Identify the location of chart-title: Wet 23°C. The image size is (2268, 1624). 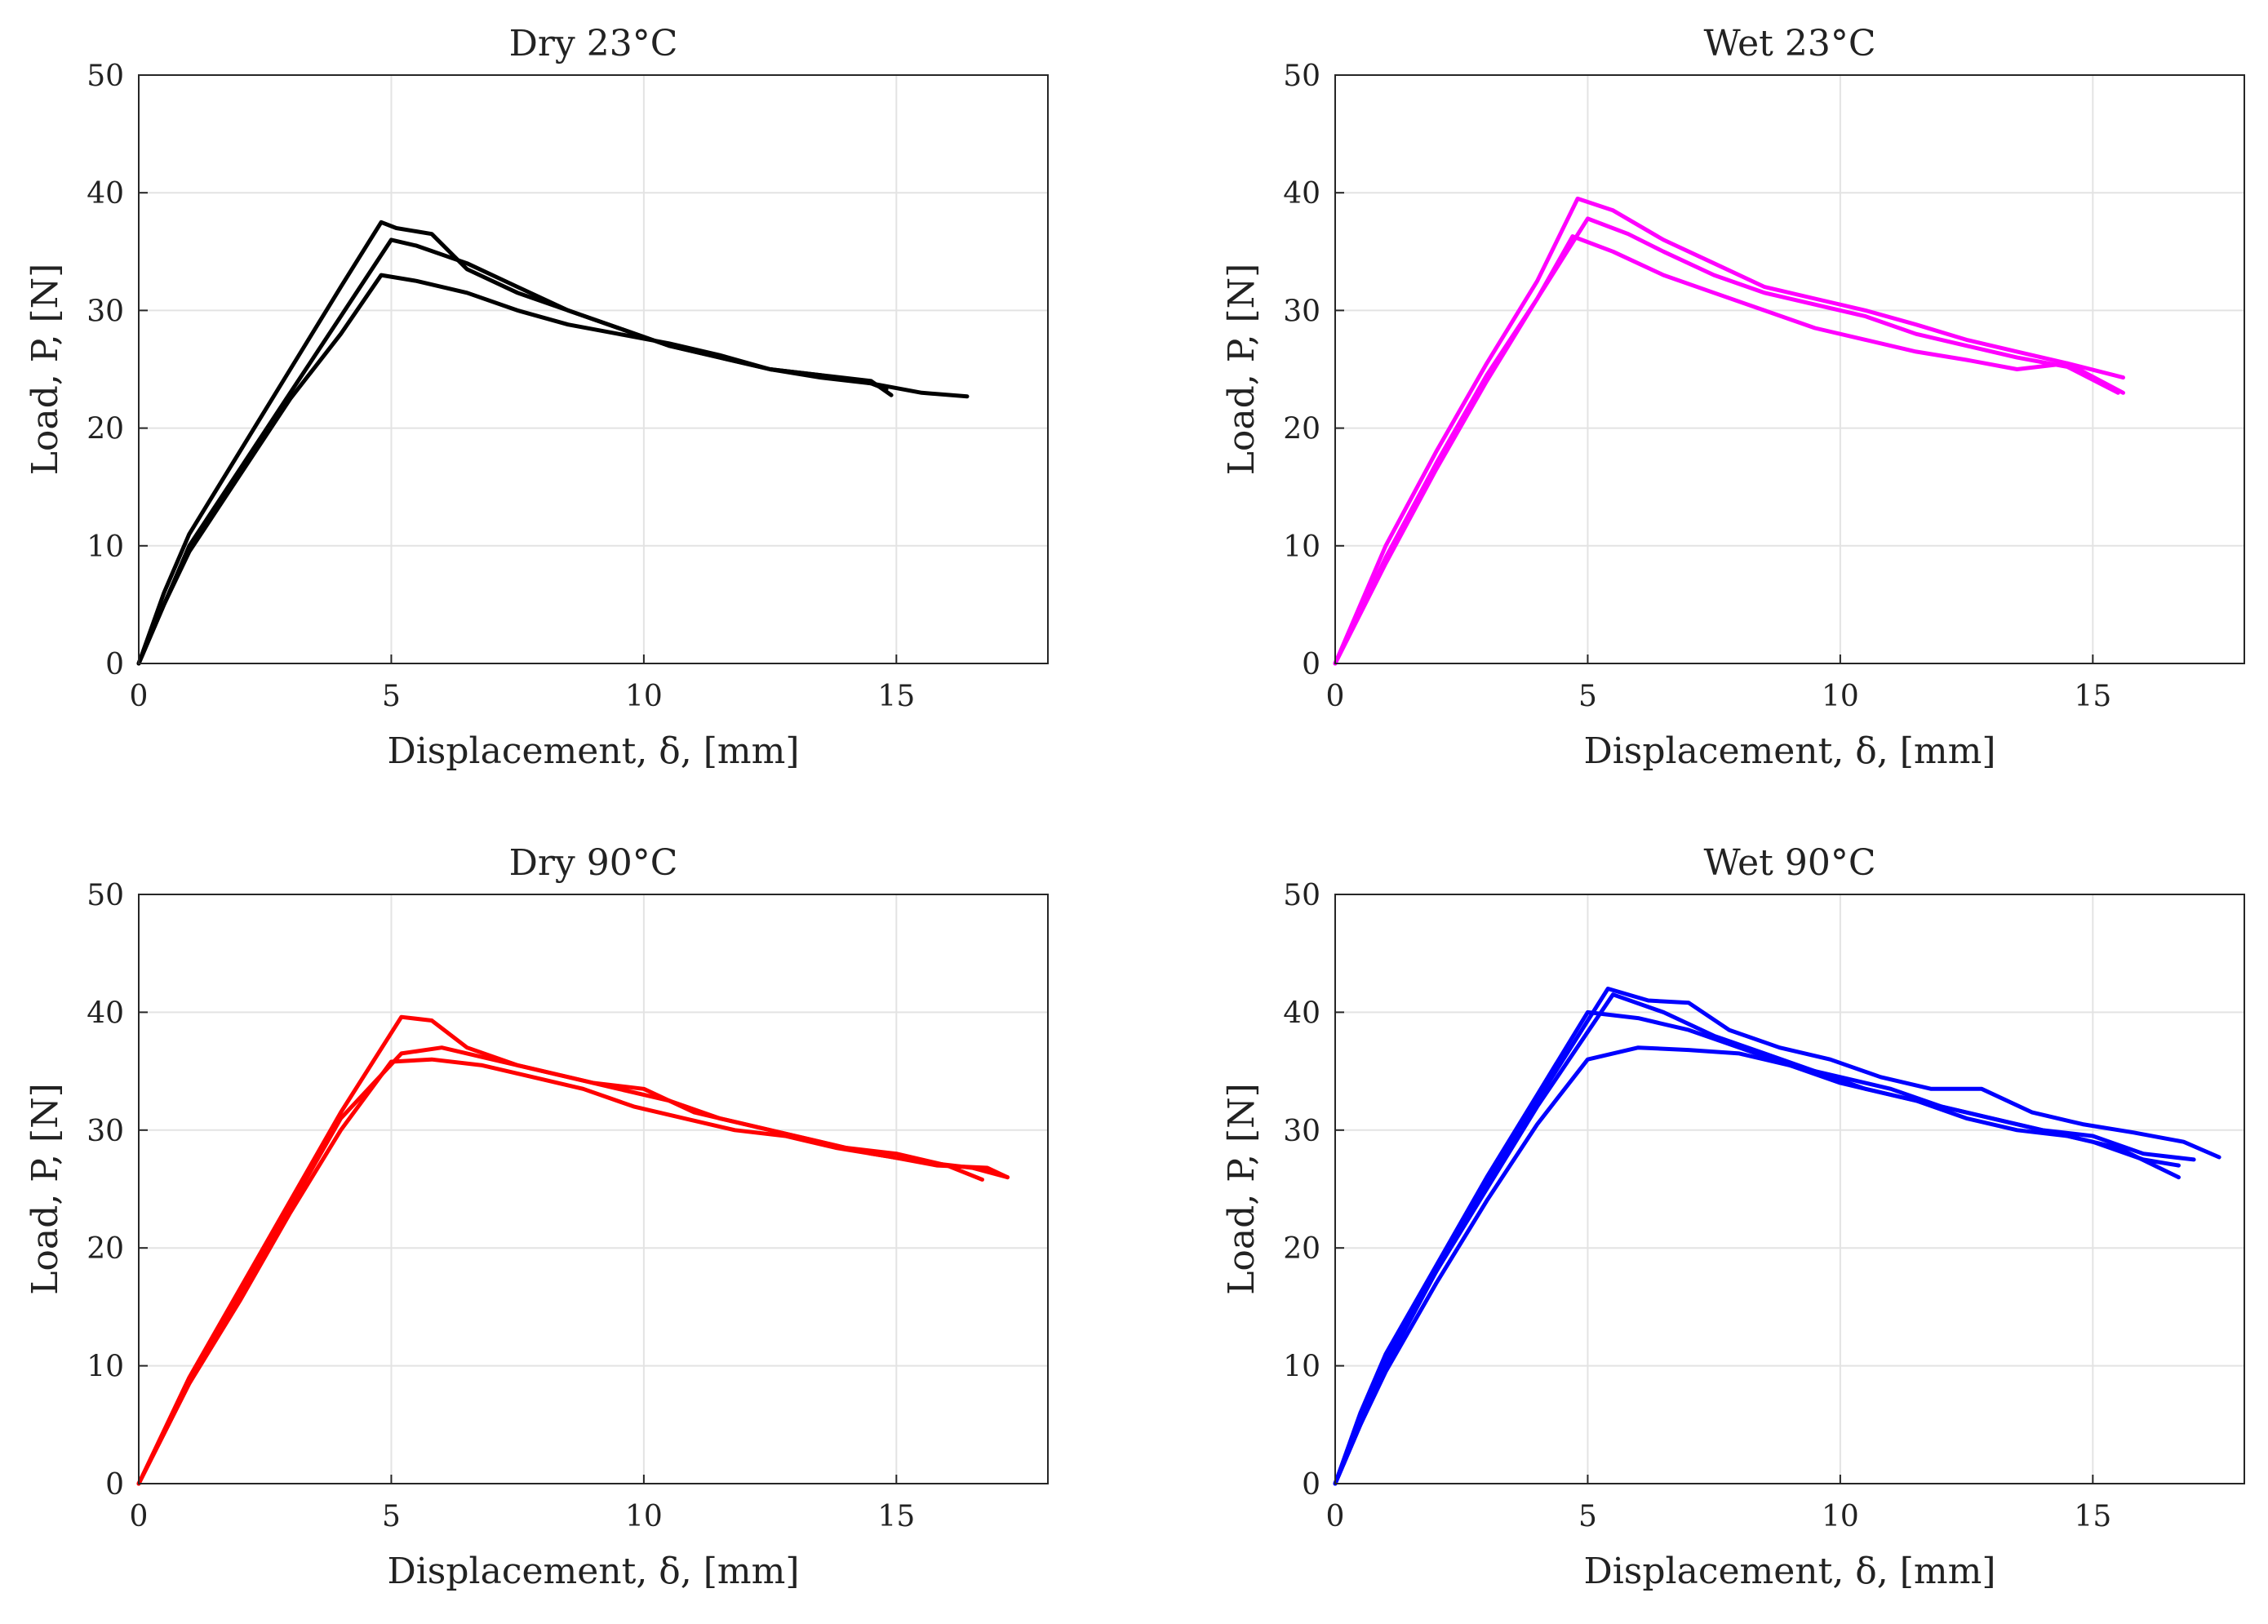
(1790, 43).